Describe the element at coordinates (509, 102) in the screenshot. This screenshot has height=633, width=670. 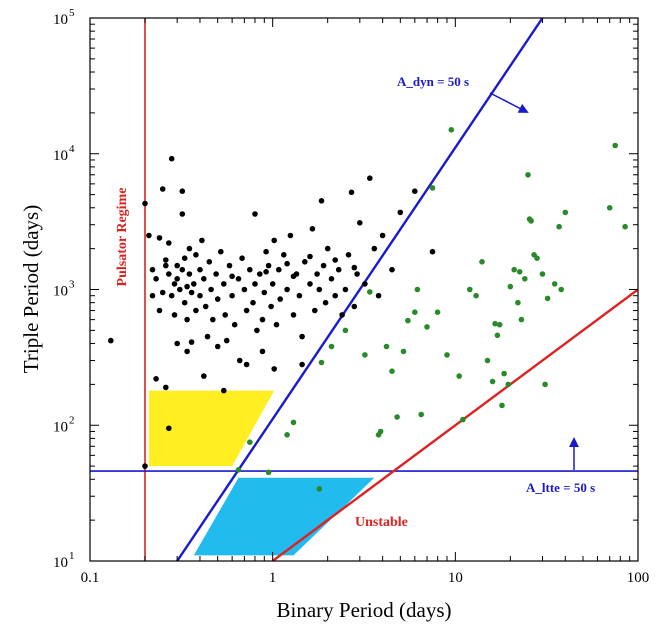
I see `a-dyn-arrow-icon` at that location.